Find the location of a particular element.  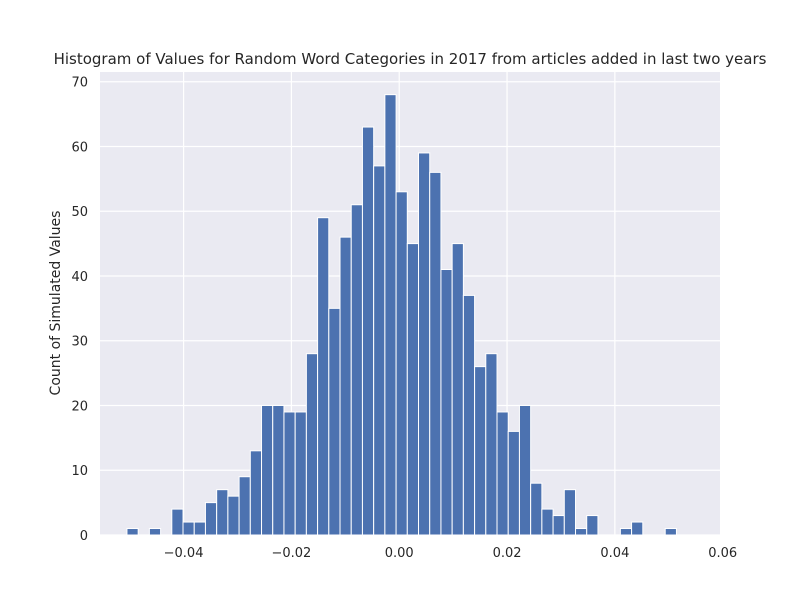

x-tick-label: −0.04 is located at coordinates (184, 553).